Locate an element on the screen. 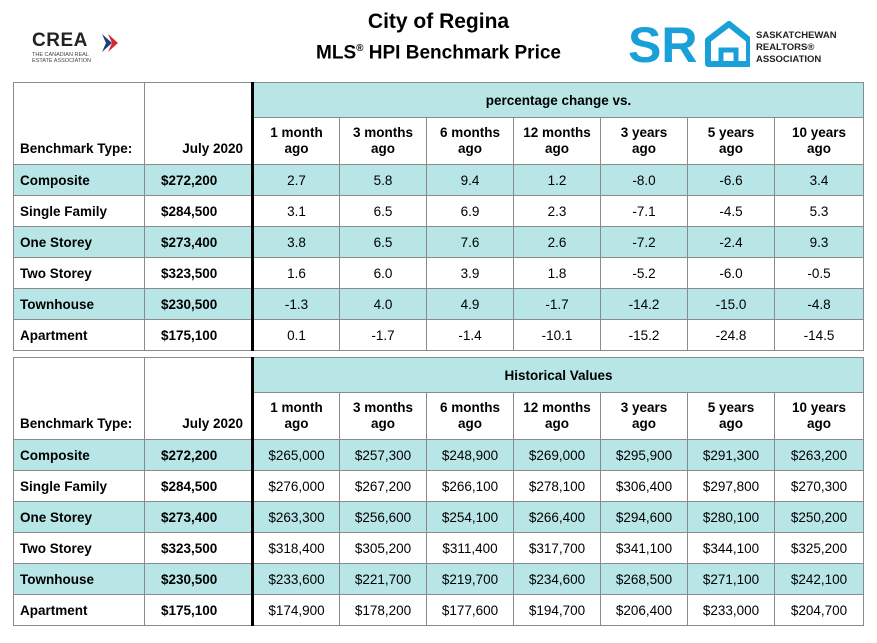 The image size is (877, 643). value-cell: 3.8 is located at coordinates (296, 242).